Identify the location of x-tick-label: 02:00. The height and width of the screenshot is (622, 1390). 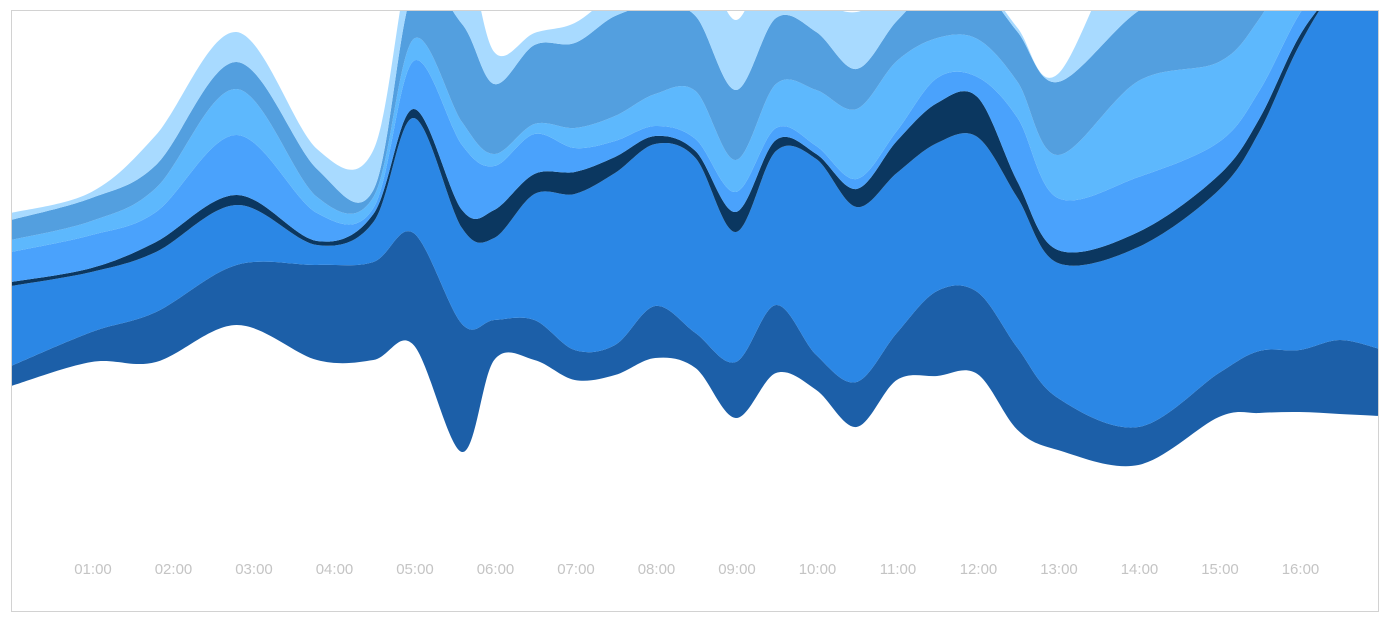
(174, 569).